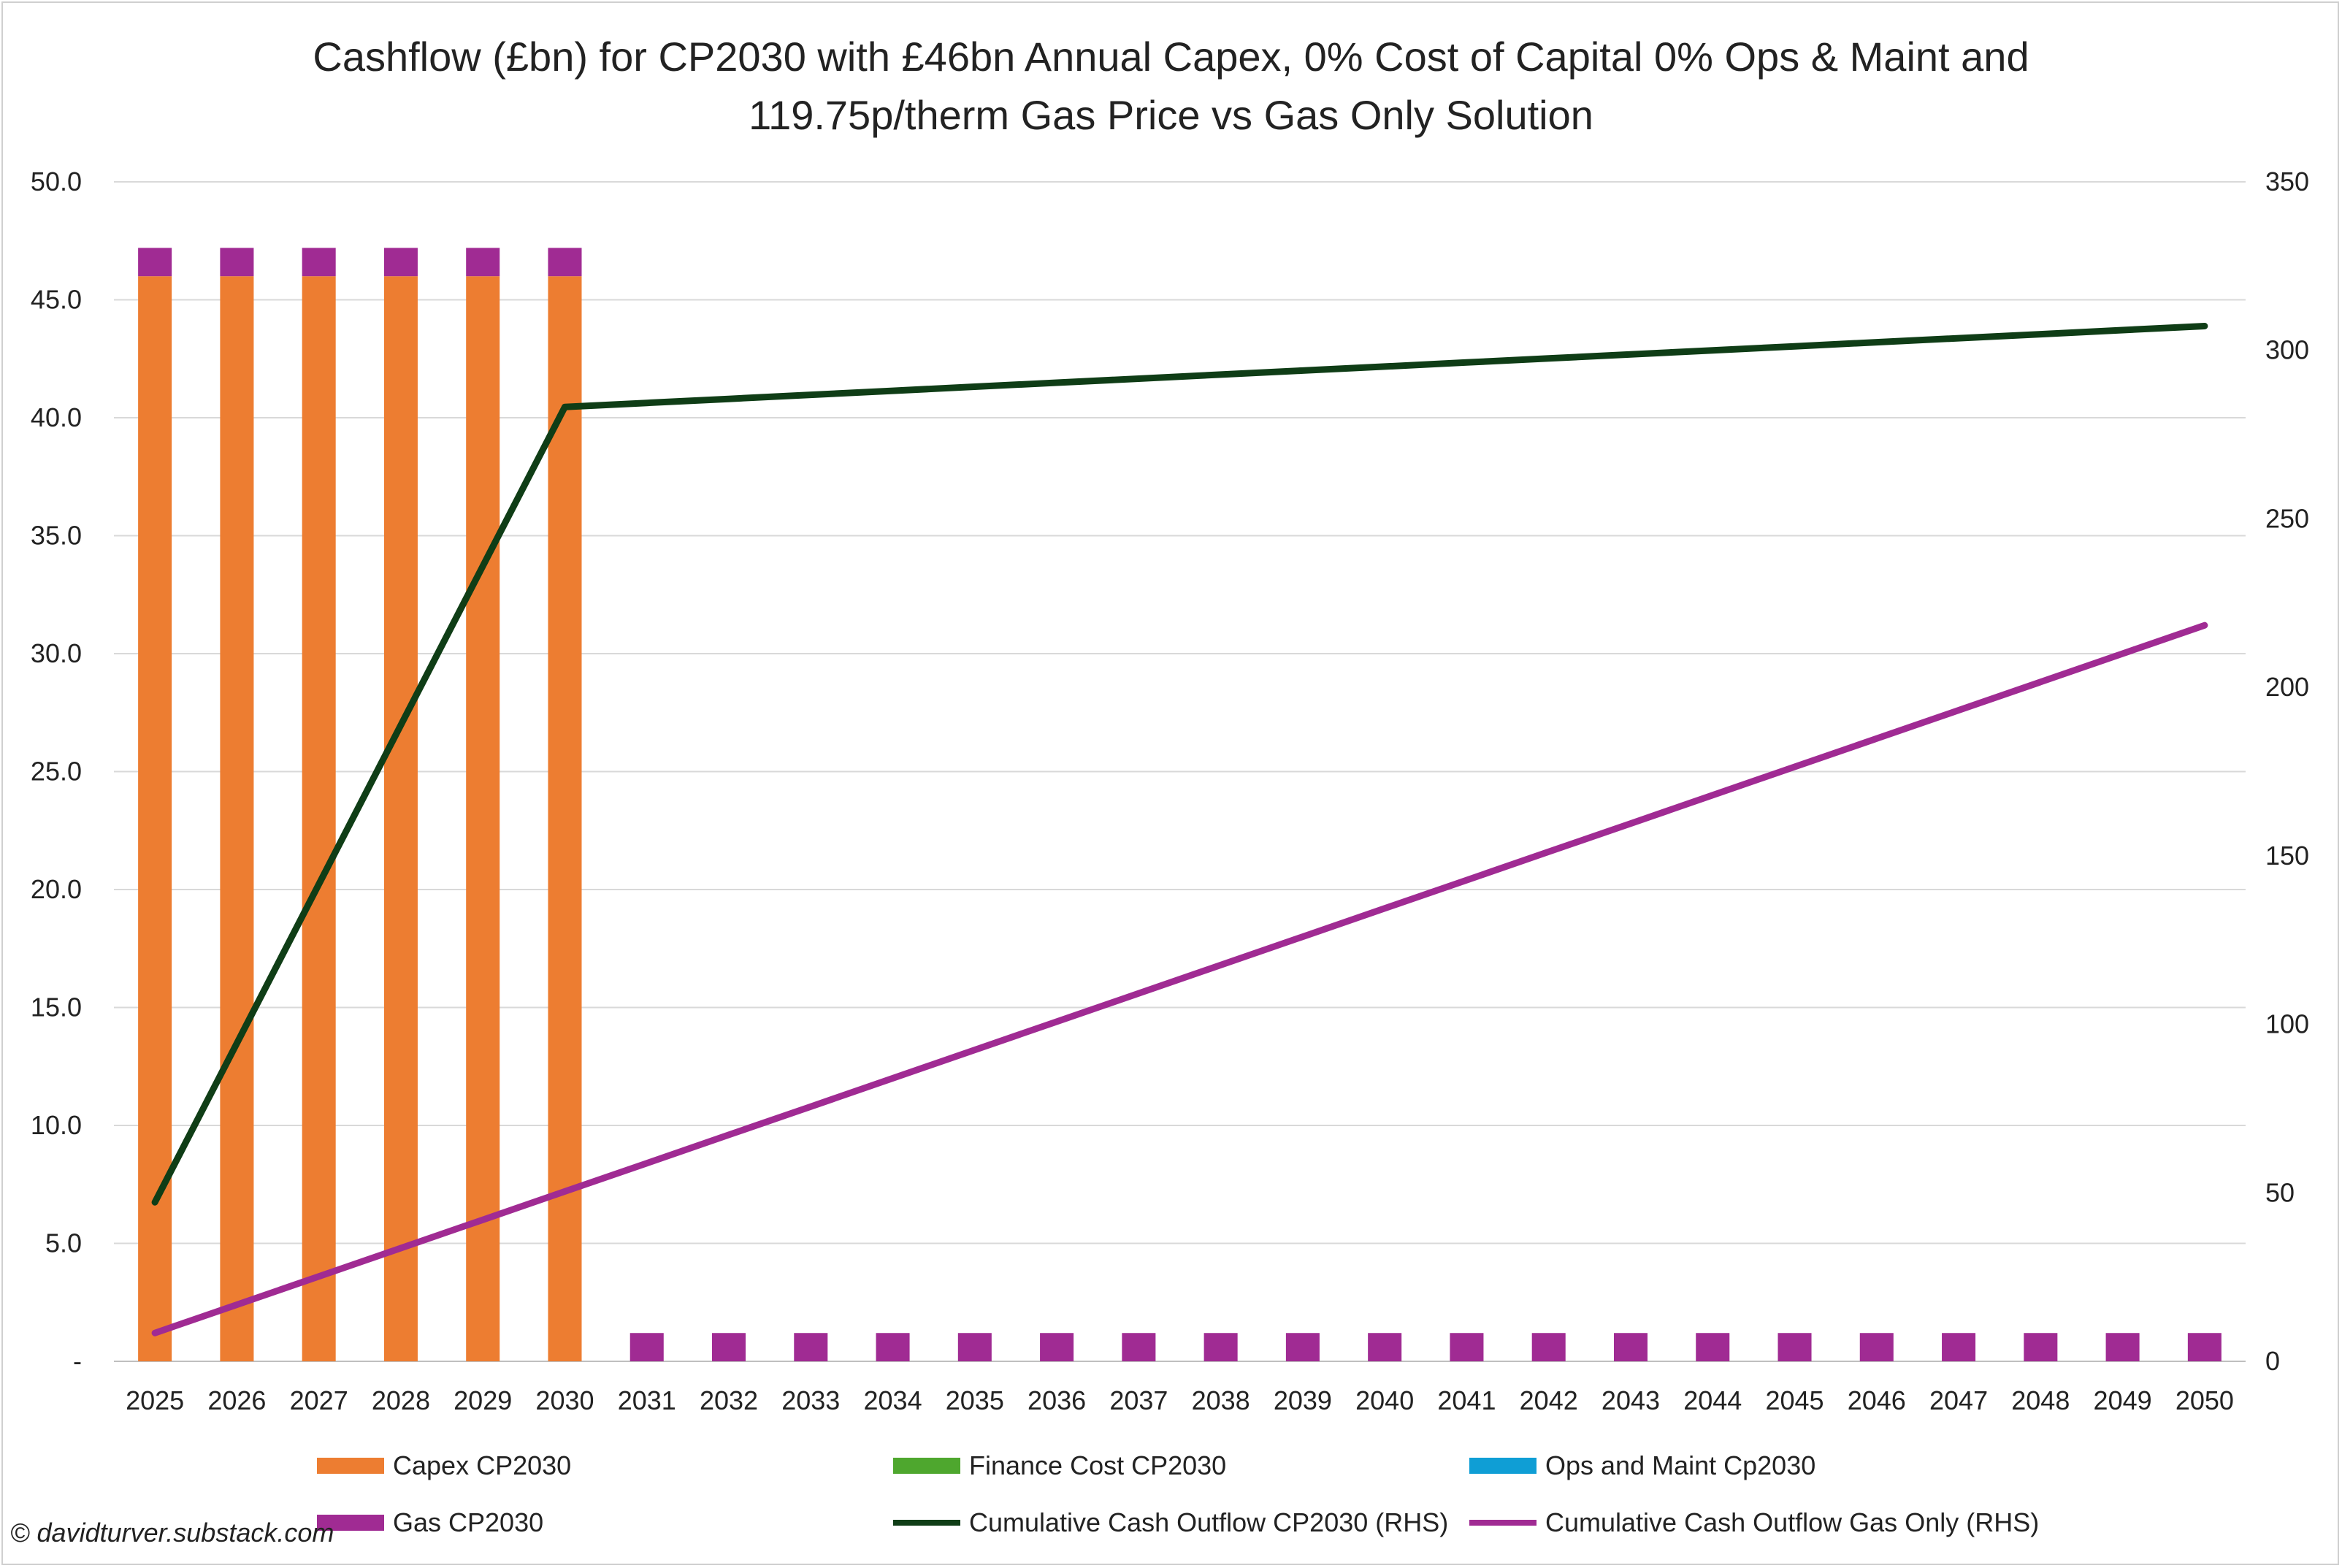 This screenshot has width=2342, height=1568. I want to click on bar-gas-cp2030-2031, so click(646, 1347).